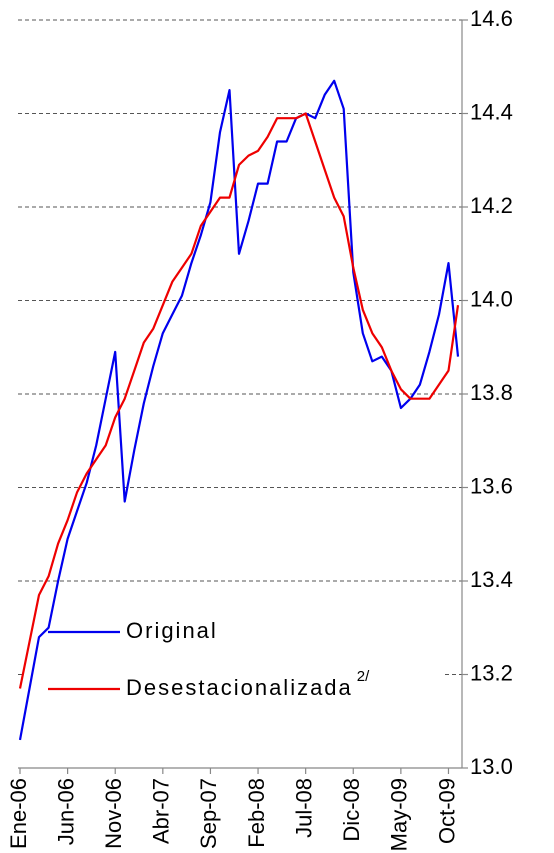 The image size is (554, 853). Describe the element at coordinates (446, 811) in the screenshot. I see `x-tick-label: Oct-09` at that location.